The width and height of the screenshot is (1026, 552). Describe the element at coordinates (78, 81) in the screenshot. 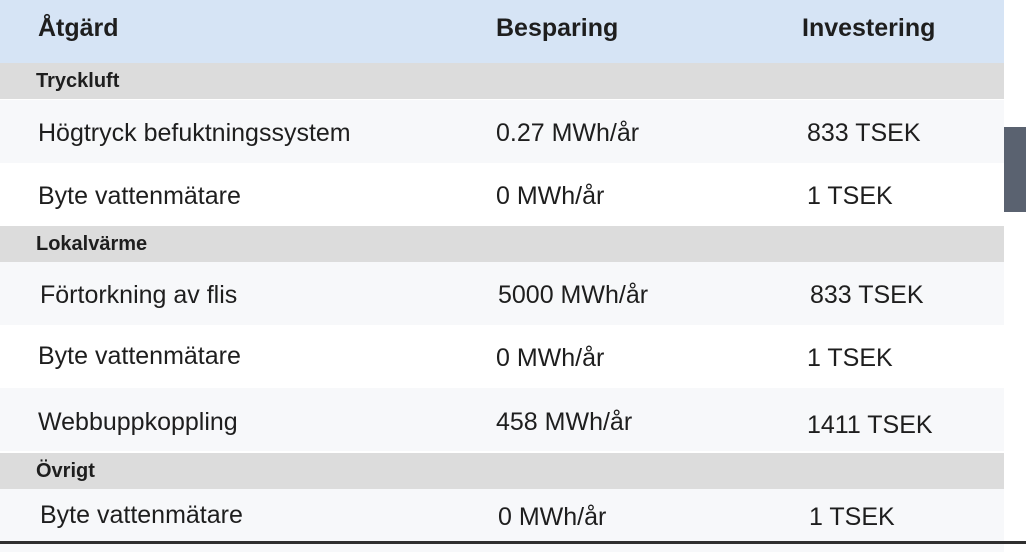

I see `group-label: Tryckluft` at that location.